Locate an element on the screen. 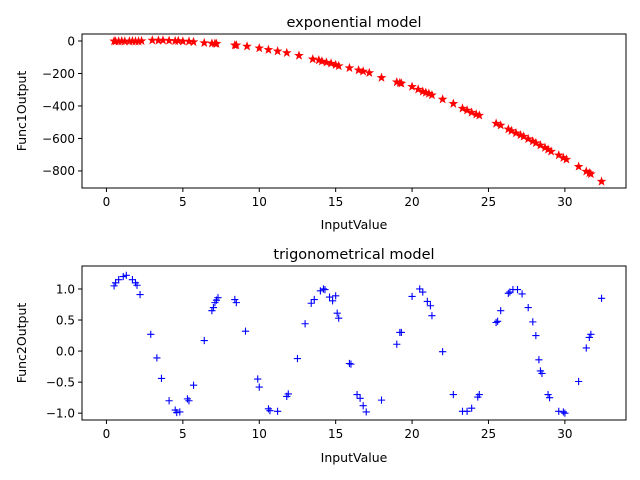  y-tick-label: −400 is located at coordinates (58, 106).